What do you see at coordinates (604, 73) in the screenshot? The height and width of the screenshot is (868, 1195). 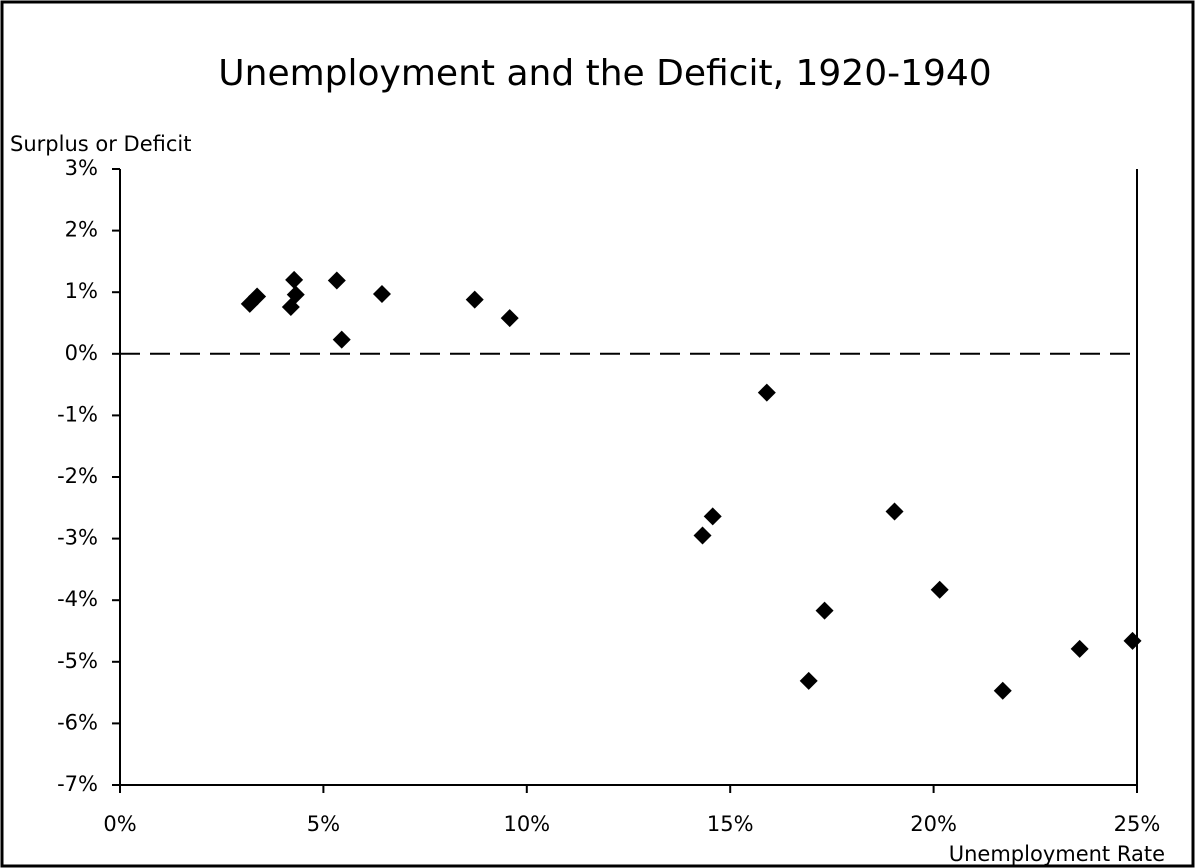 I see `chart-title: Unemployment and the Deficit, 1920-1940` at bounding box center [604, 73].